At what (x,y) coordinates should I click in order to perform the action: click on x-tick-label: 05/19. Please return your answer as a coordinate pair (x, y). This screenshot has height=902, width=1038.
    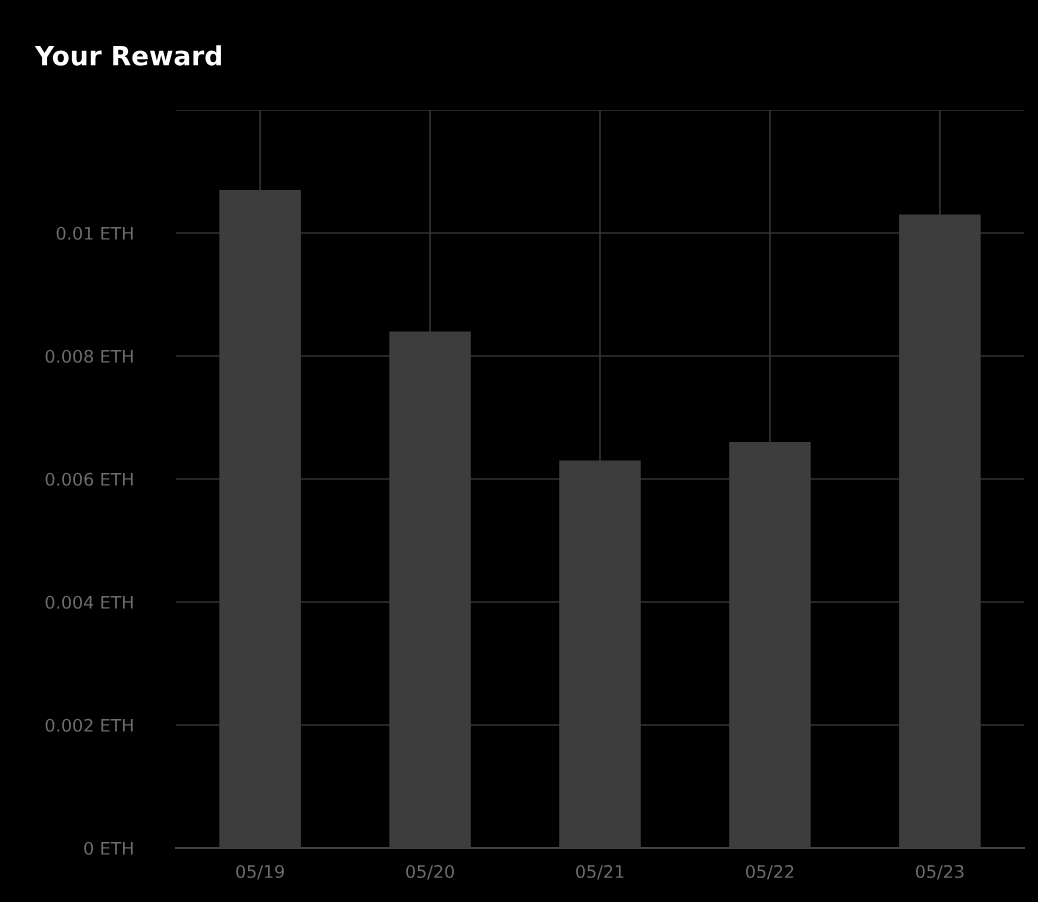
    Looking at the image, I should click on (260, 872).